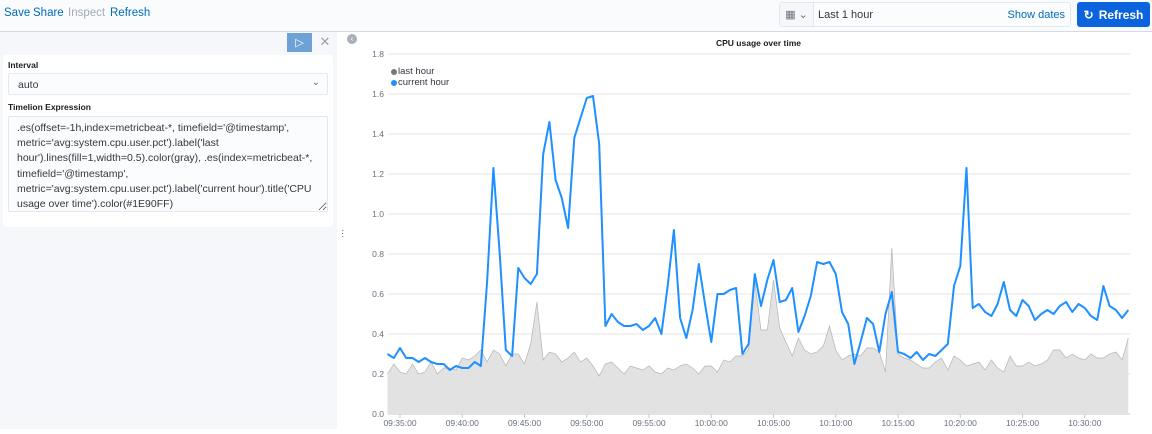  Describe the element at coordinates (1121, 15) in the screenshot. I see `refresh-label: Refresh` at that location.